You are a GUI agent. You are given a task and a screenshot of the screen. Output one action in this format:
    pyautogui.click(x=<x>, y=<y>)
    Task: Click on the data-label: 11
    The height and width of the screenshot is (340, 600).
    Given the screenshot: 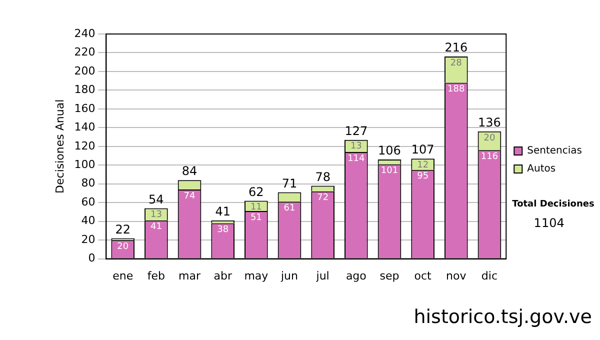 What is the action you would take?
    pyautogui.click(x=256, y=207)
    